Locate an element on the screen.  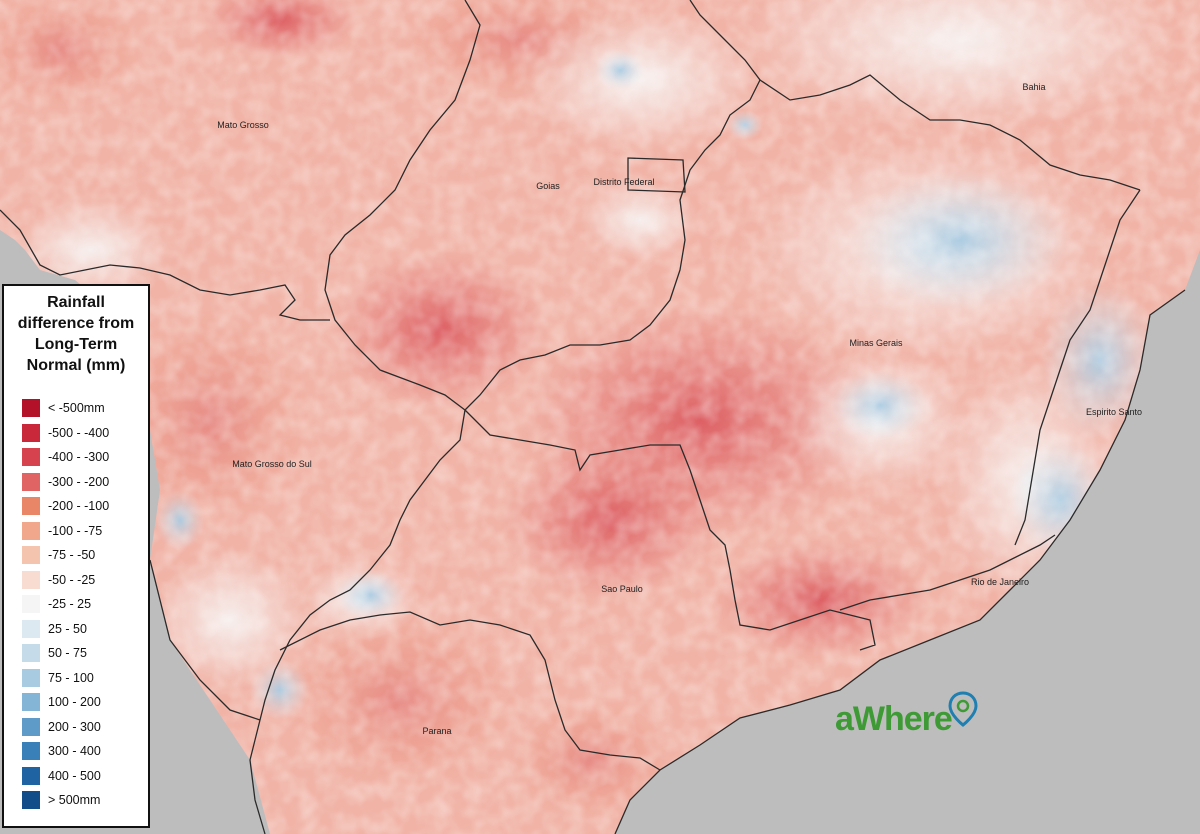
border-mt-go is located at coordinates (402, 205).